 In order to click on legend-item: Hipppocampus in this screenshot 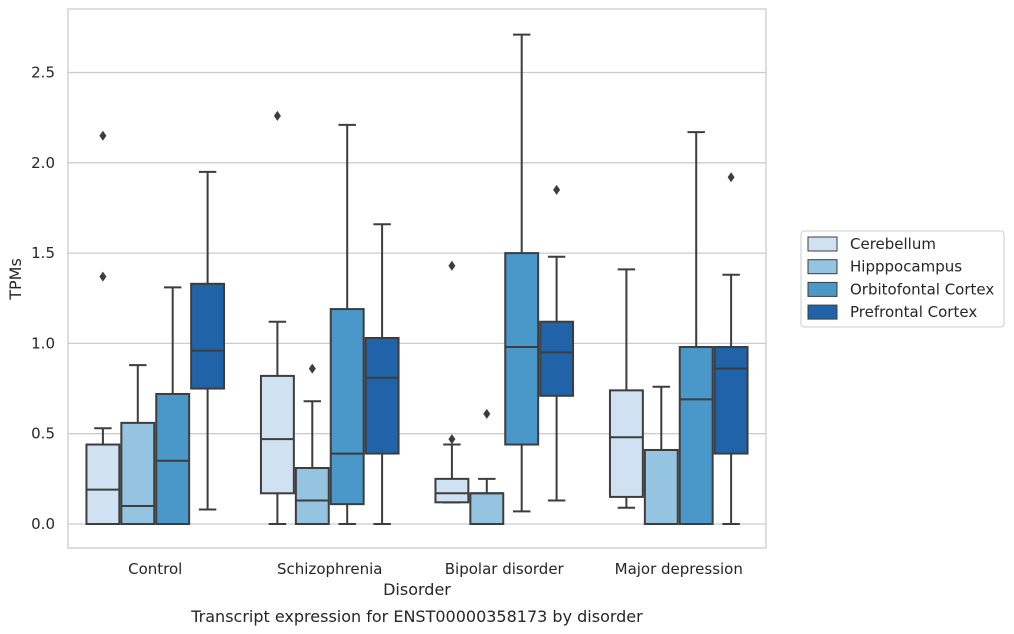, I will do `click(884, 267)`.